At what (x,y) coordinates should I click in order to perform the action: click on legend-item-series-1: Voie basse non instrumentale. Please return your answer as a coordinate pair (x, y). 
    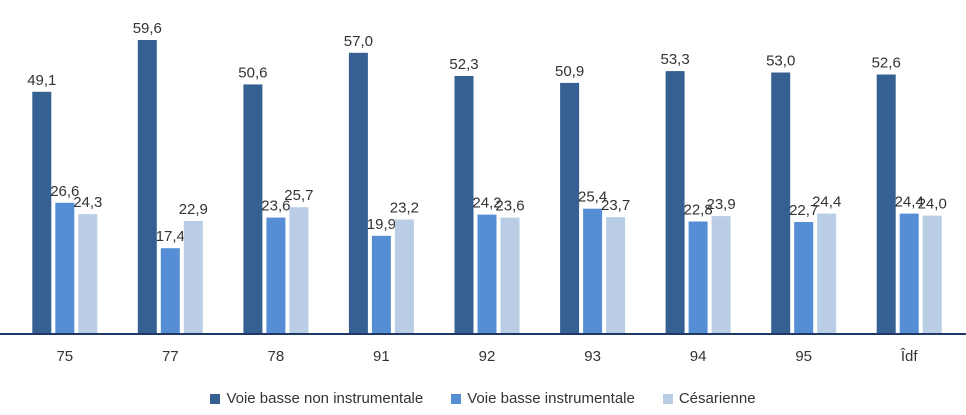
    Looking at the image, I should click on (316, 398).